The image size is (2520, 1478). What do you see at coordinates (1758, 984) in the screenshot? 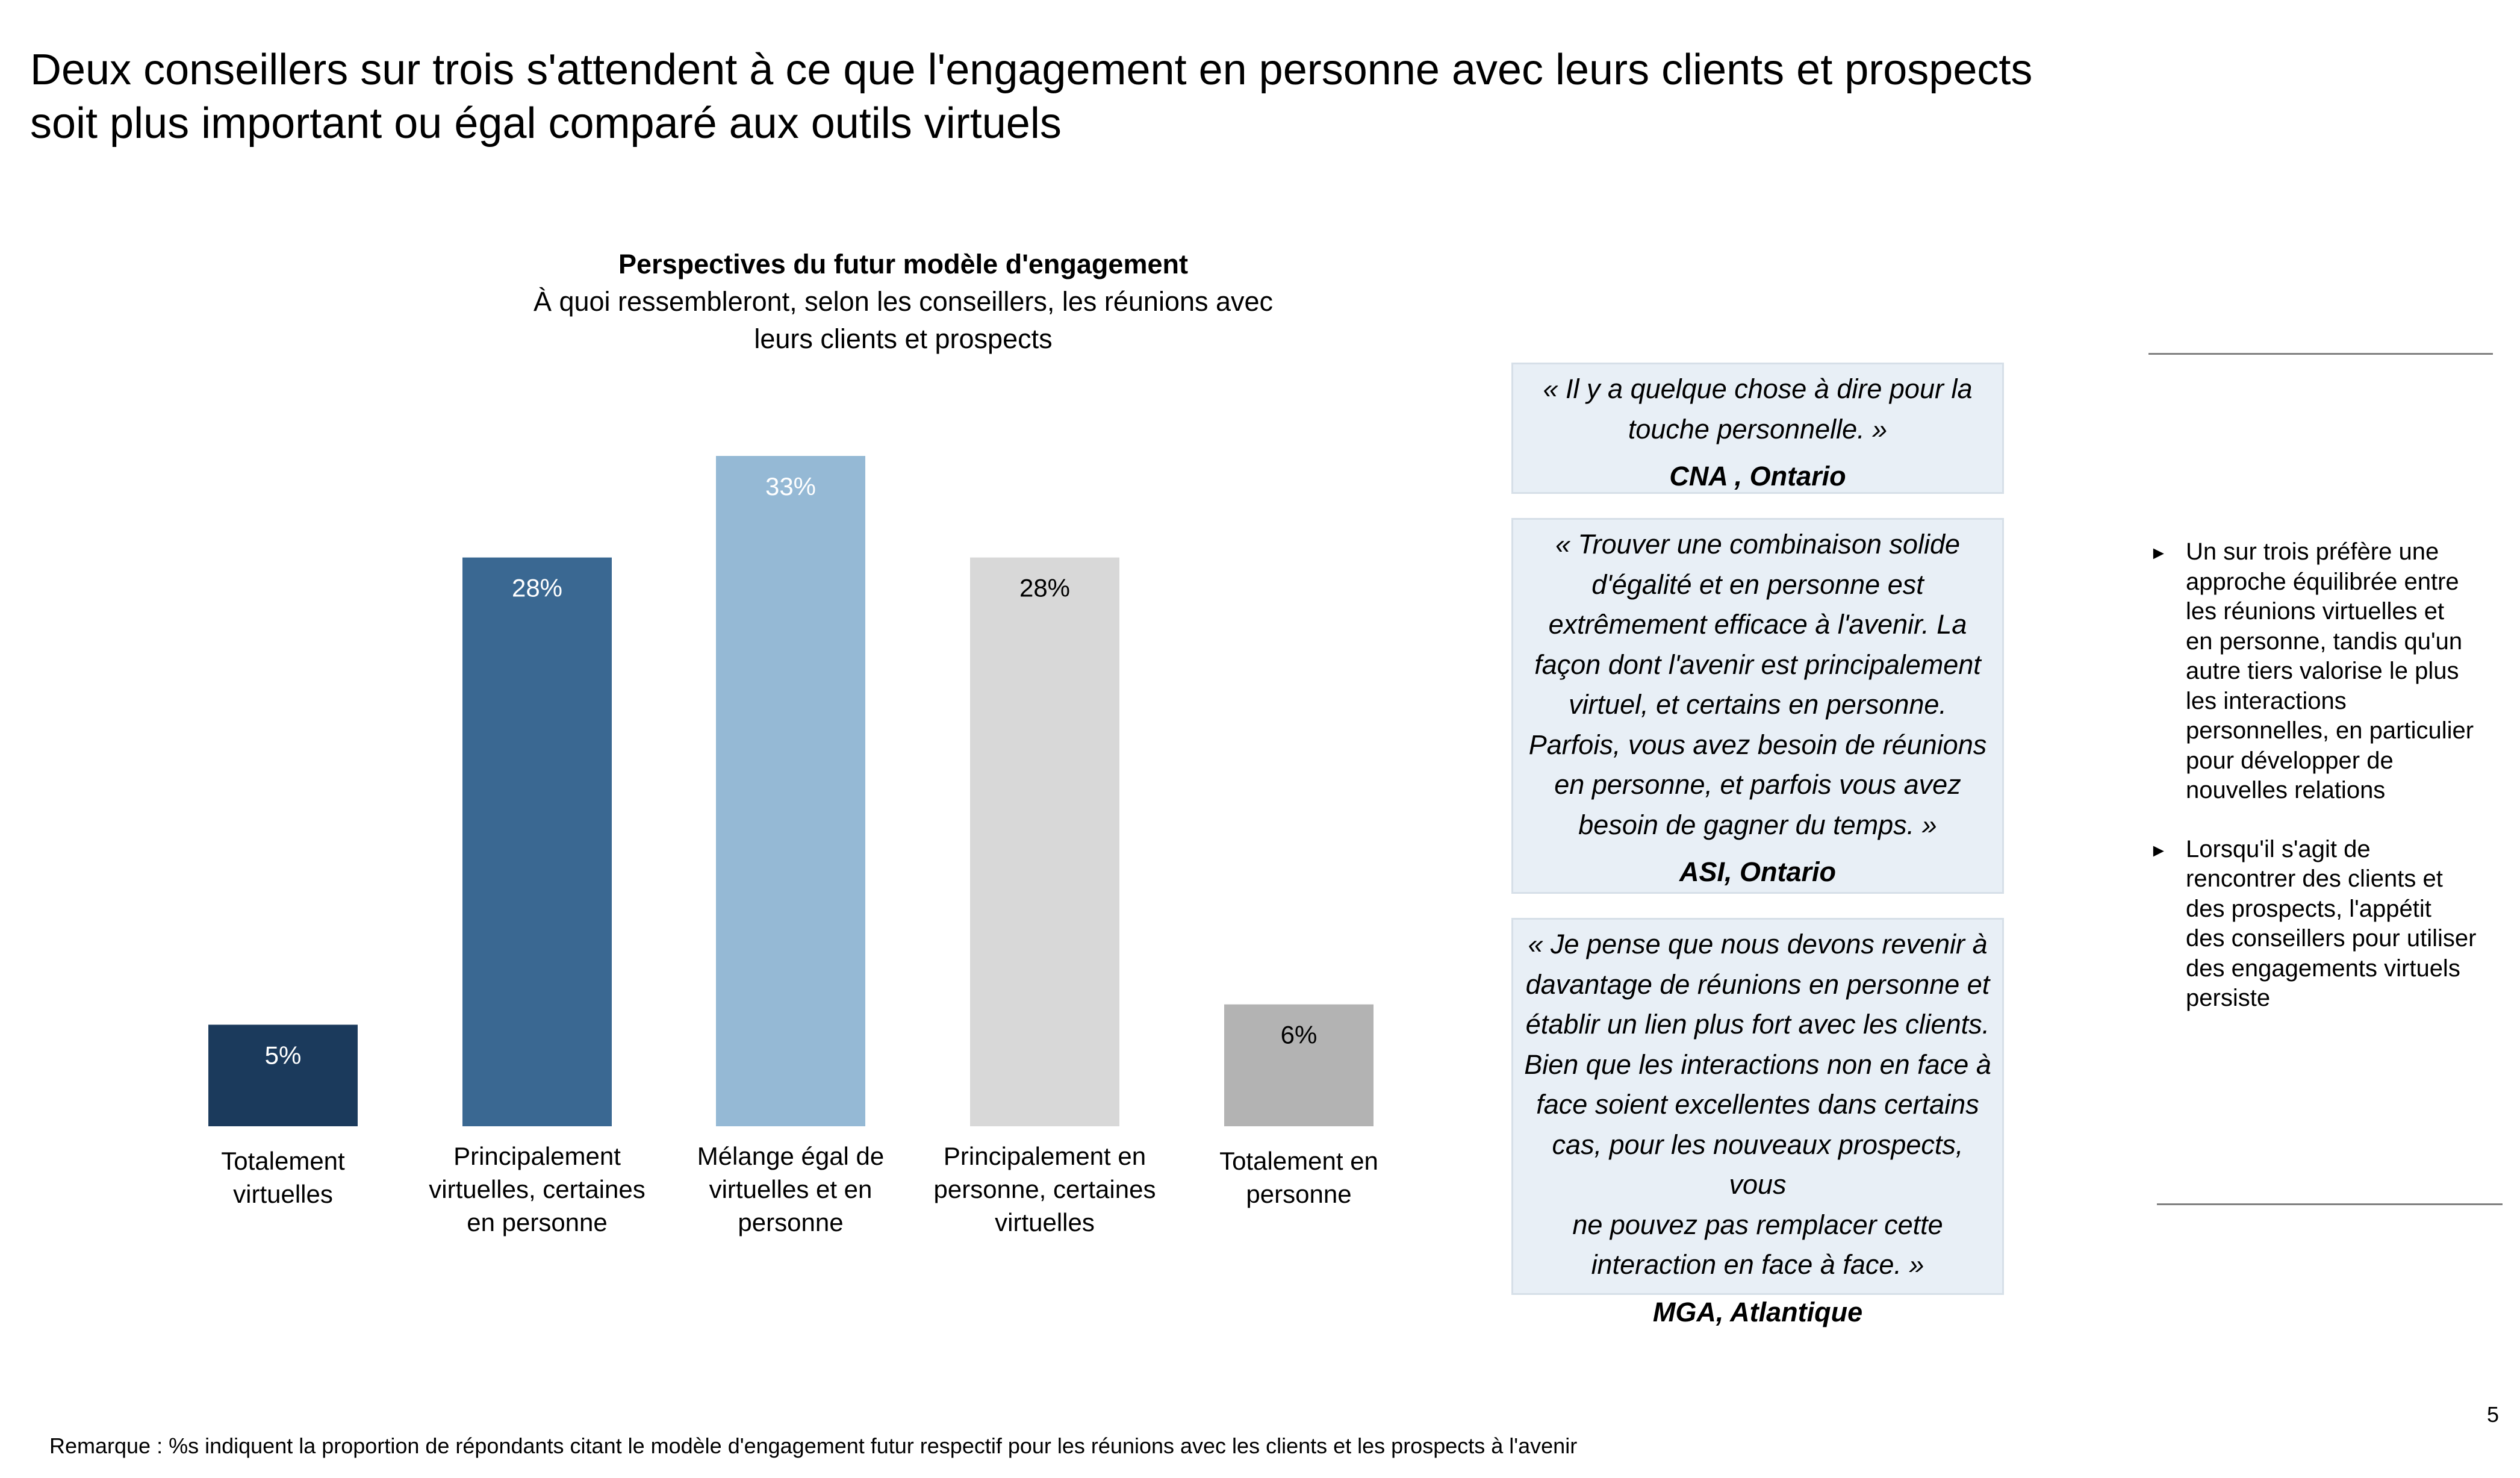
I see `quote-line: davantage de réunions en personne et` at bounding box center [1758, 984].